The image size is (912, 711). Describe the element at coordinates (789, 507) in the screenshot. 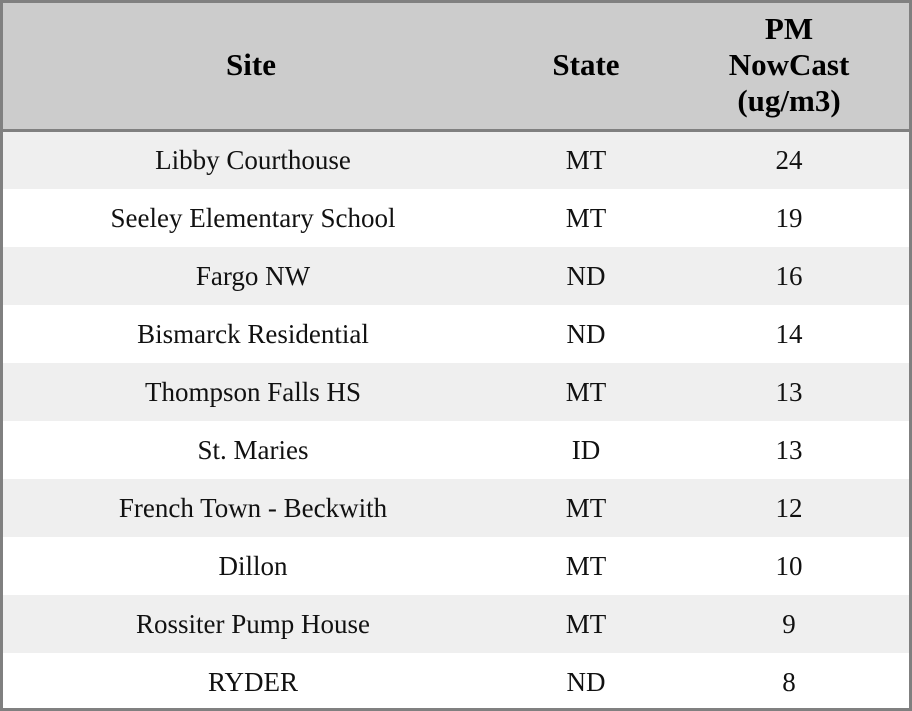

I see `cell-pm: 12` at that location.